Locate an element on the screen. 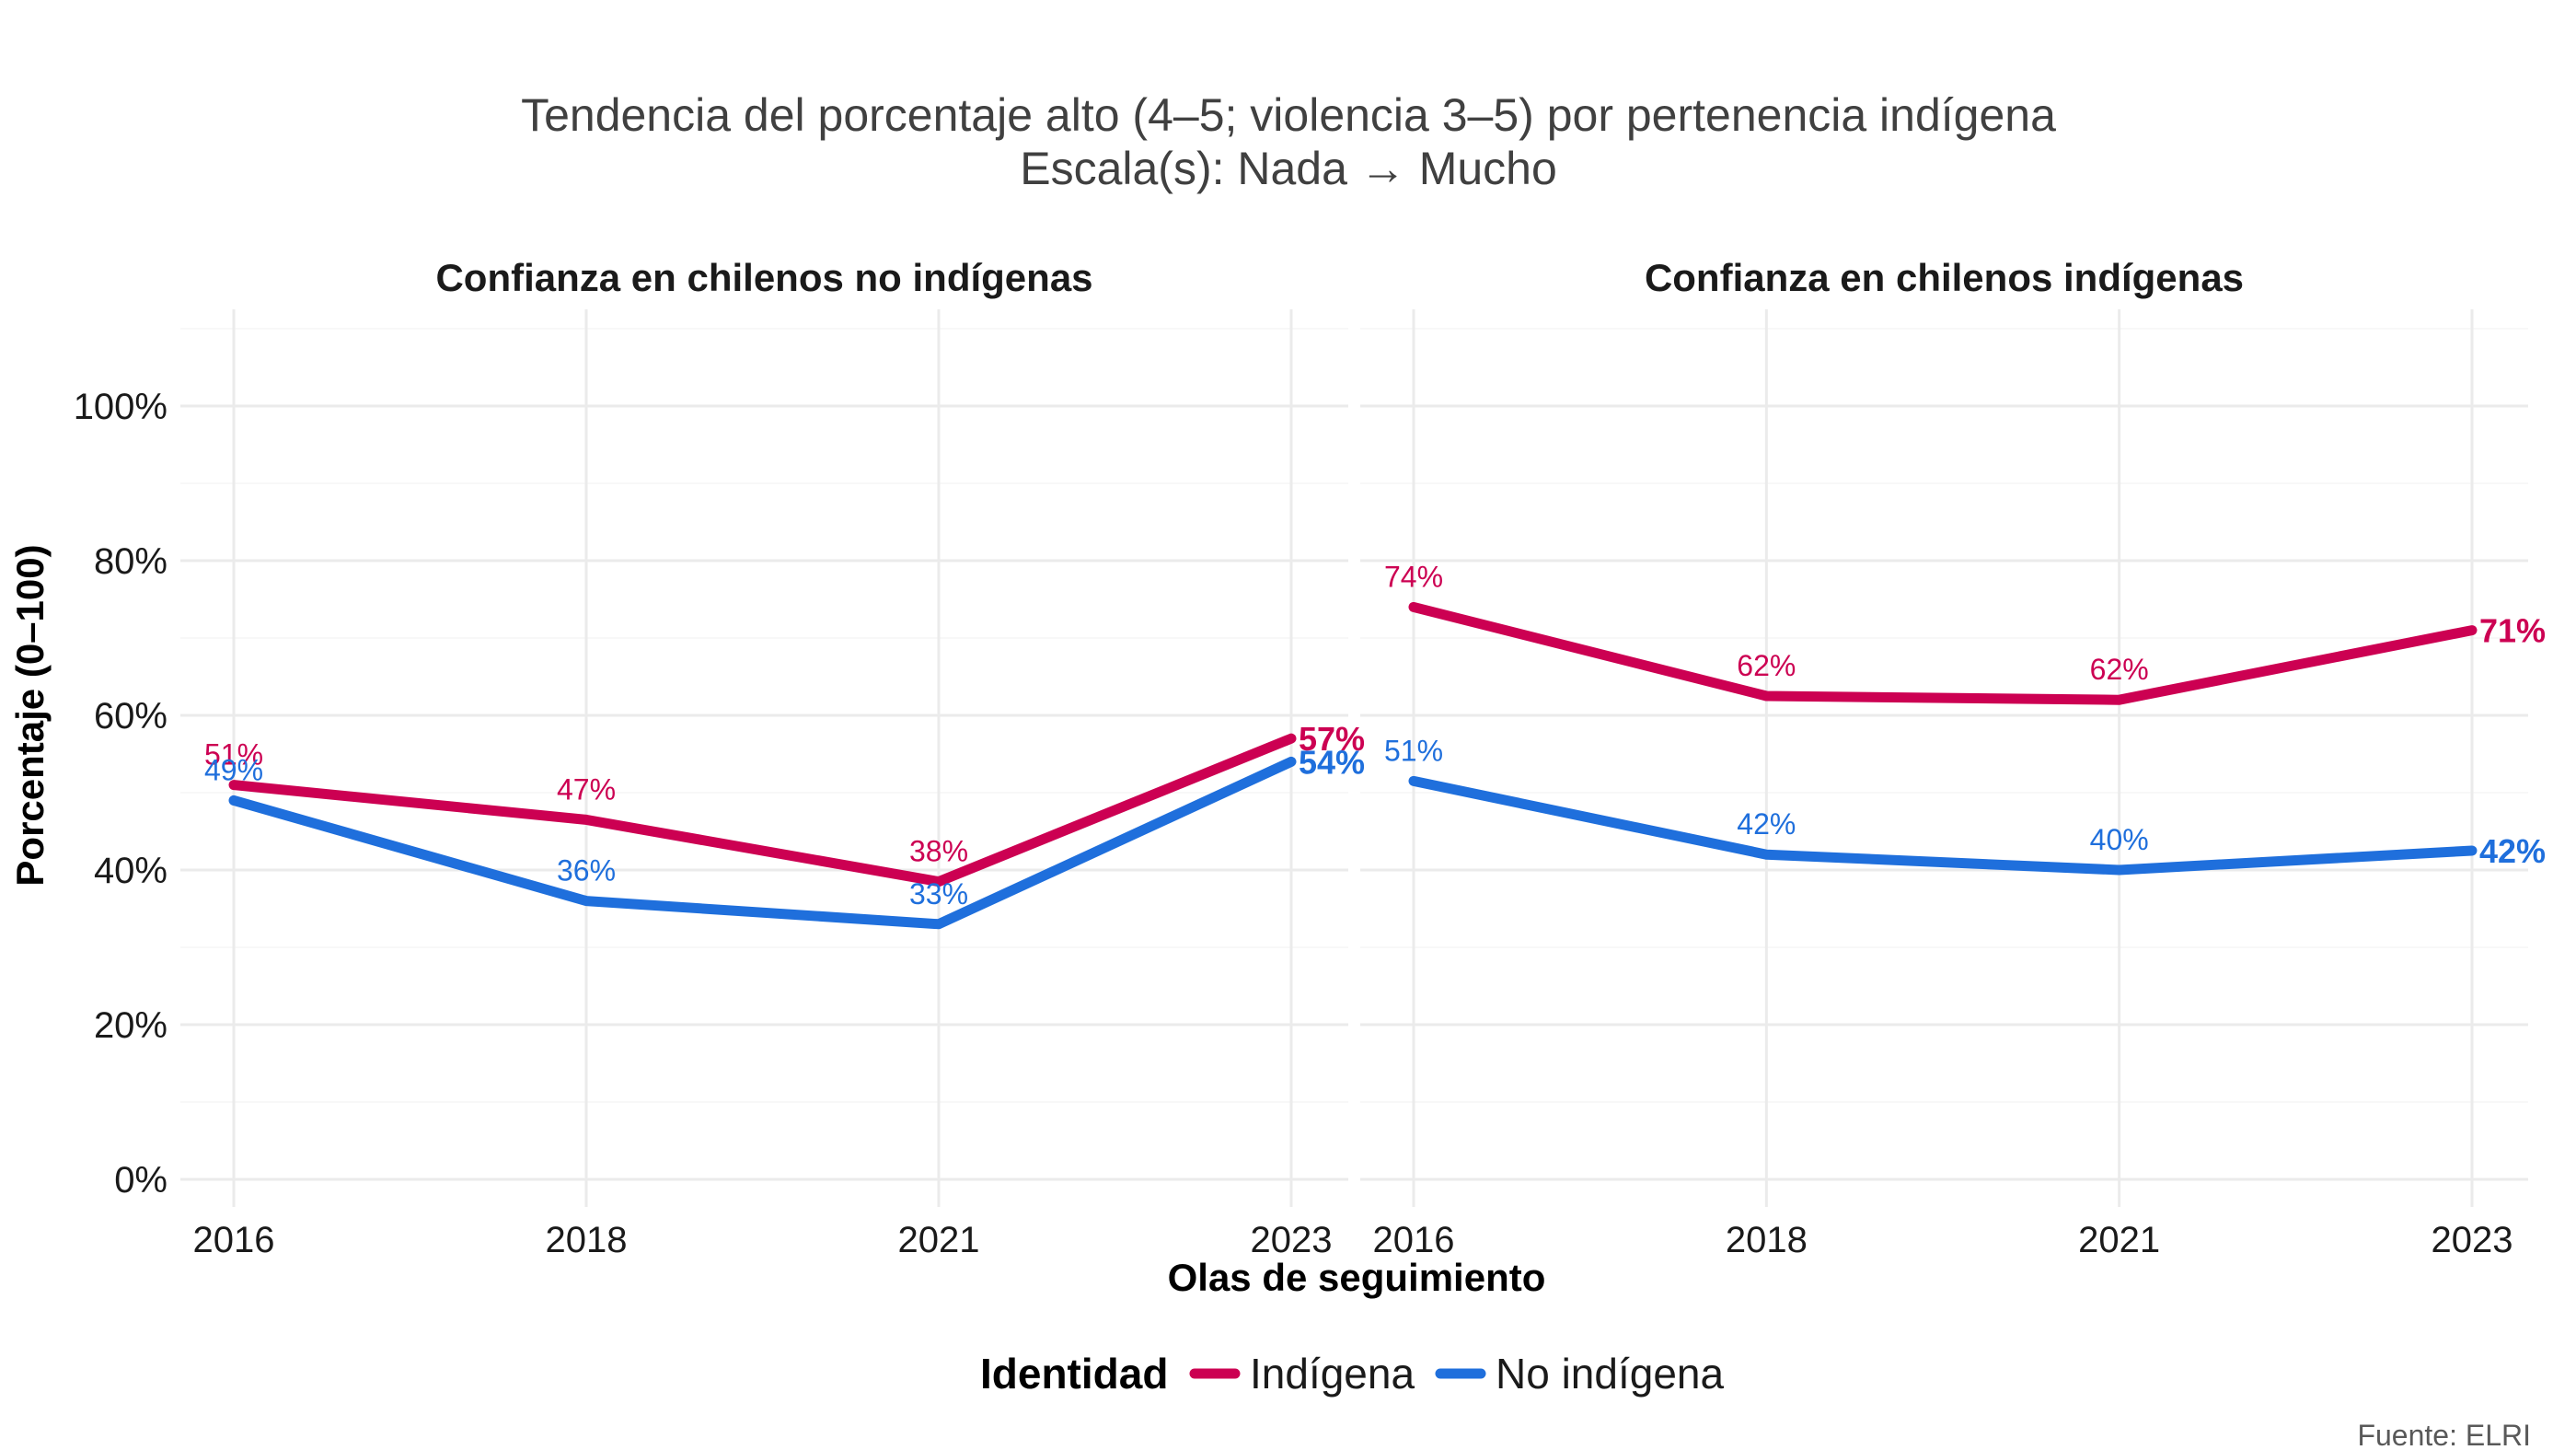 This screenshot has height=1450, width=2576. legend: Identidad Indígena No indígena is located at coordinates (1352, 1374).